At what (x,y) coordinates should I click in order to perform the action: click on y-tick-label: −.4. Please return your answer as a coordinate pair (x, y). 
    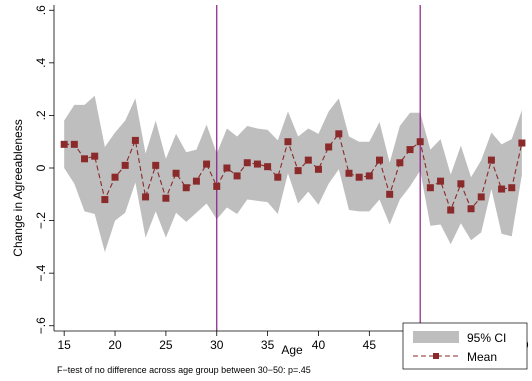
    Looking at the image, I should click on (41, 272).